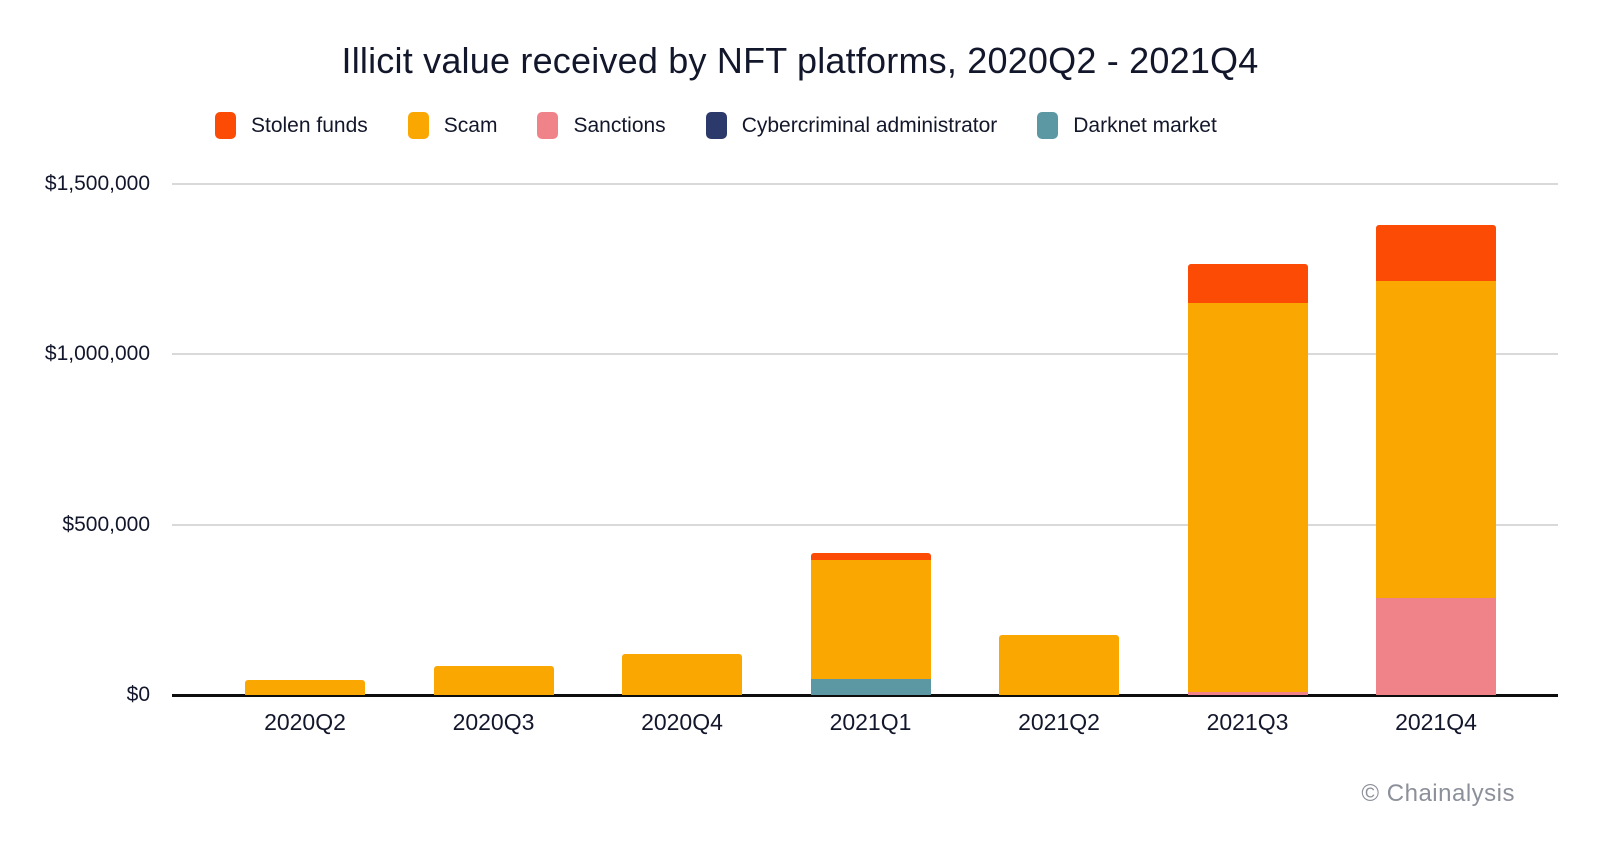 Image resolution: width=1600 pixels, height=845 pixels. I want to click on y-axis-tick-label: $500,000, so click(106, 524).